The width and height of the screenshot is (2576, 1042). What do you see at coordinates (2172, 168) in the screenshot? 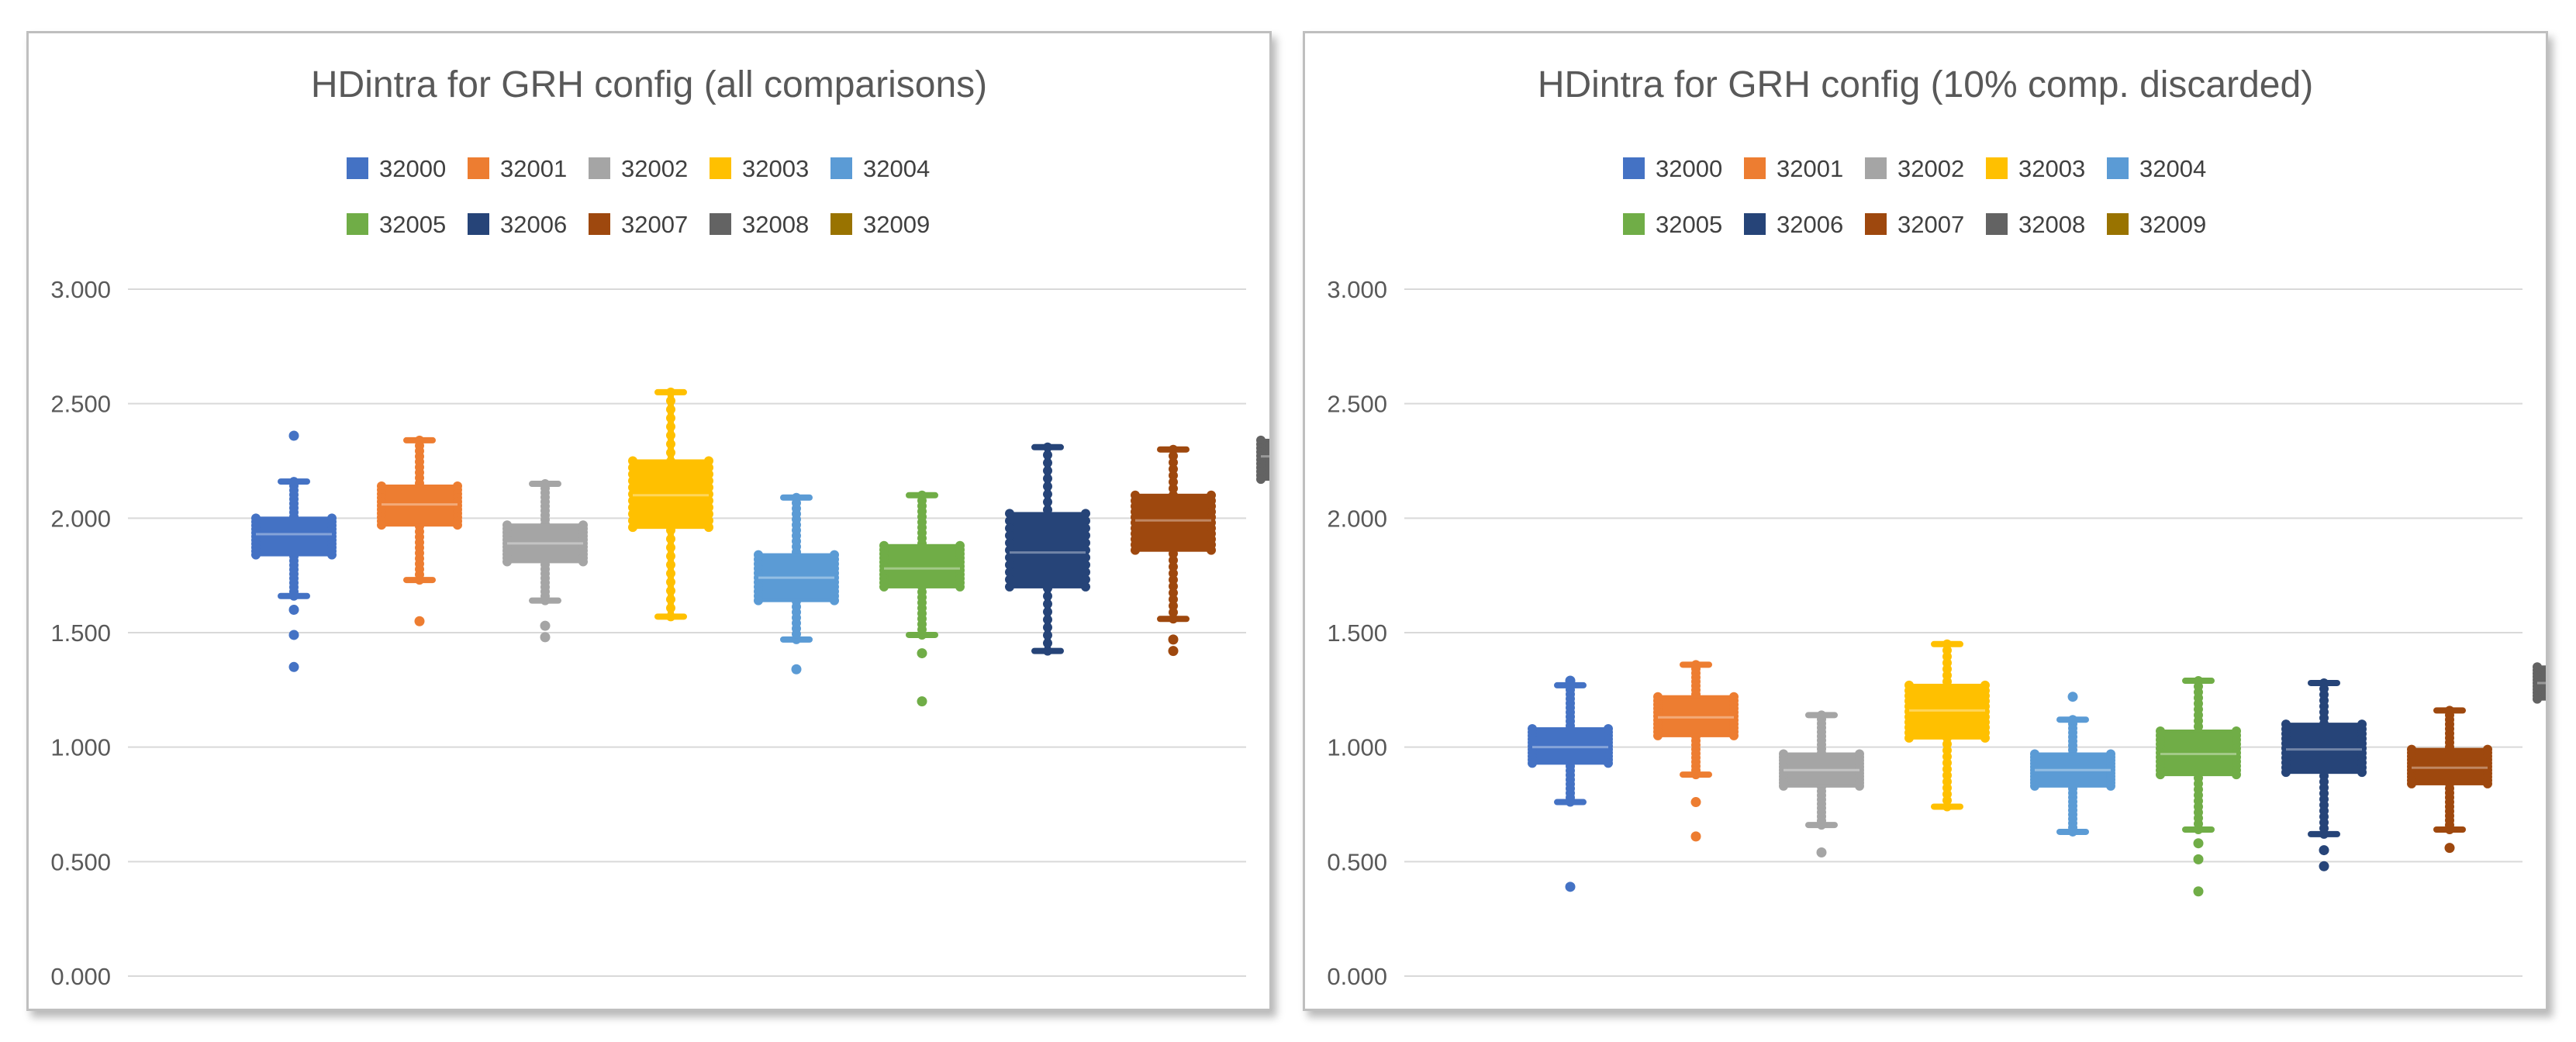
I see `legend-label: 32004` at bounding box center [2172, 168].